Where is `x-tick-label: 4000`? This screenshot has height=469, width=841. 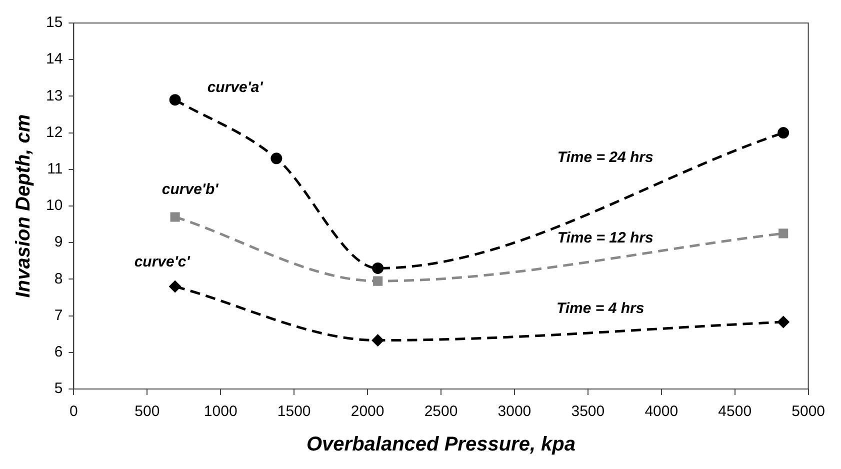
x-tick-label: 4000 is located at coordinates (661, 411).